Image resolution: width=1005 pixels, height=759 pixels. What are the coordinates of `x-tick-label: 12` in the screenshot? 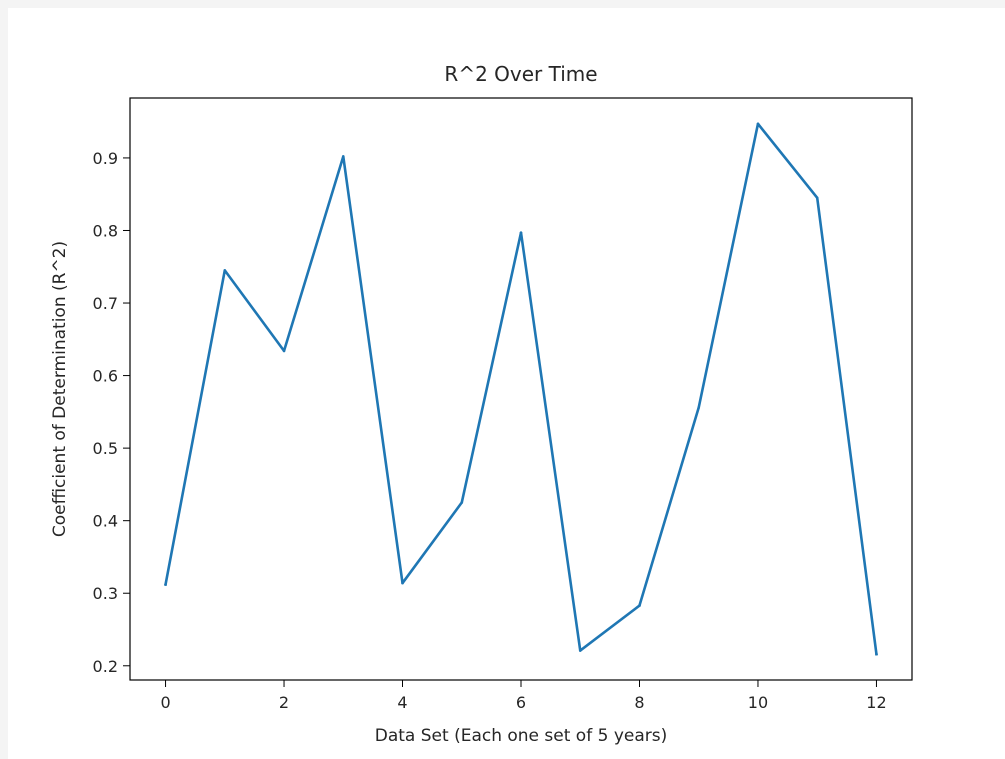 It's located at (876, 702).